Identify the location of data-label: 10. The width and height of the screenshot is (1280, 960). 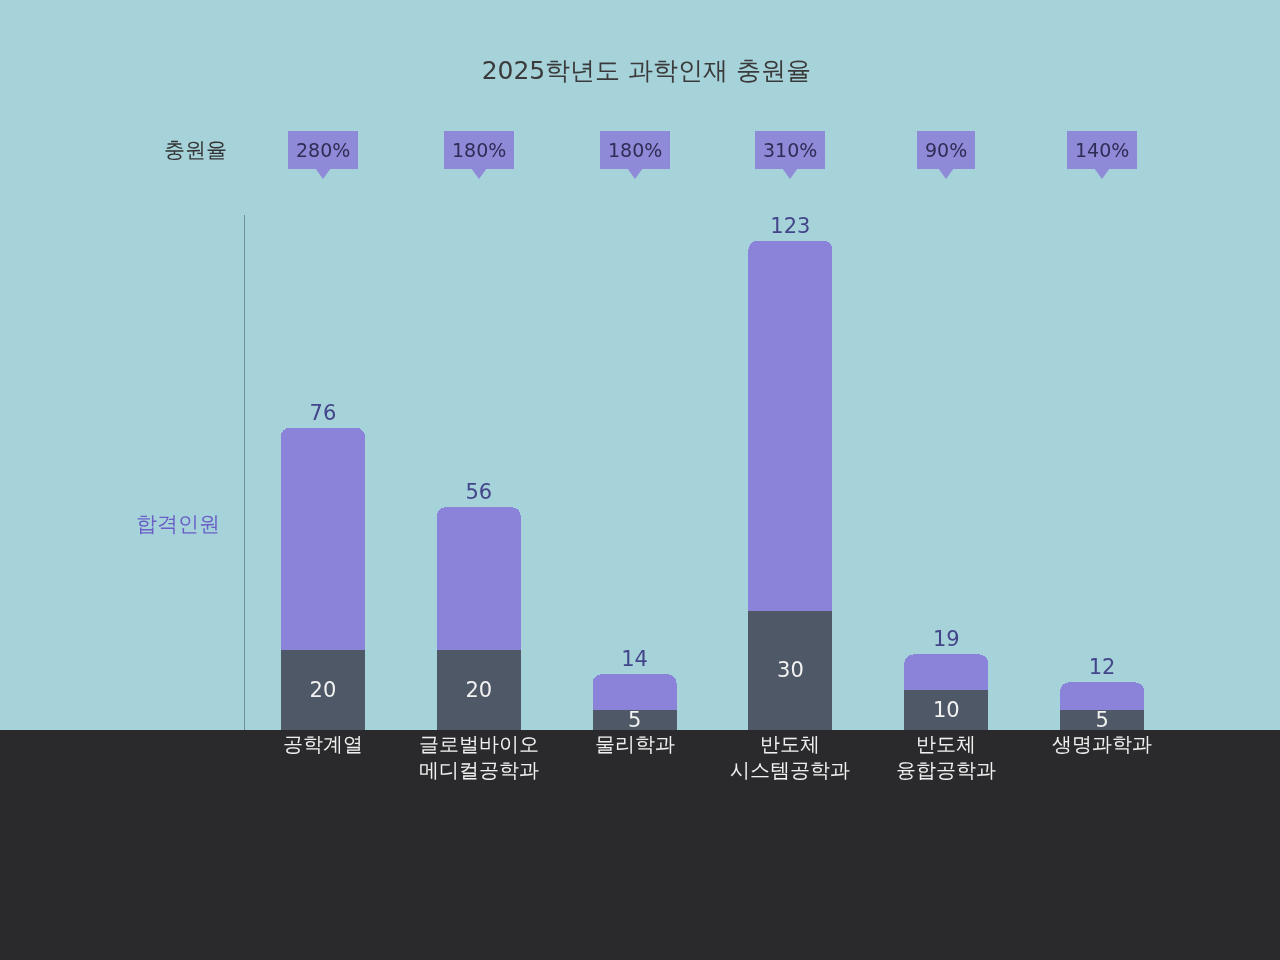
(946, 710).